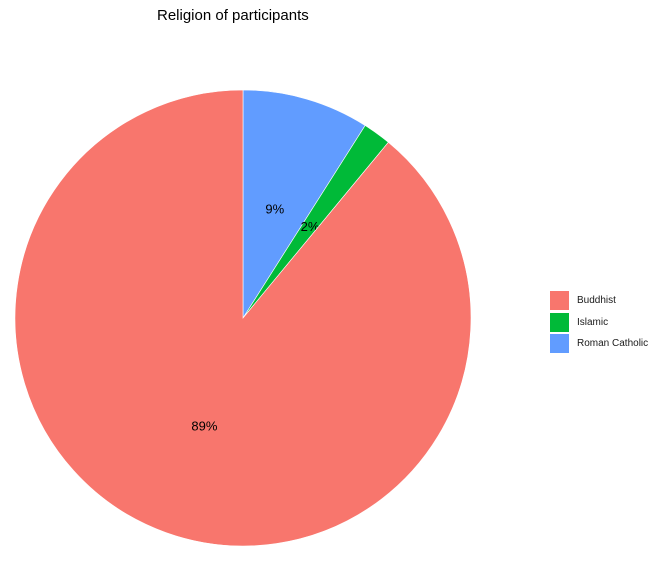 This screenshot has width=662, height=564. I want to click on pie-slice-roman-catholic, so click(304, 204).